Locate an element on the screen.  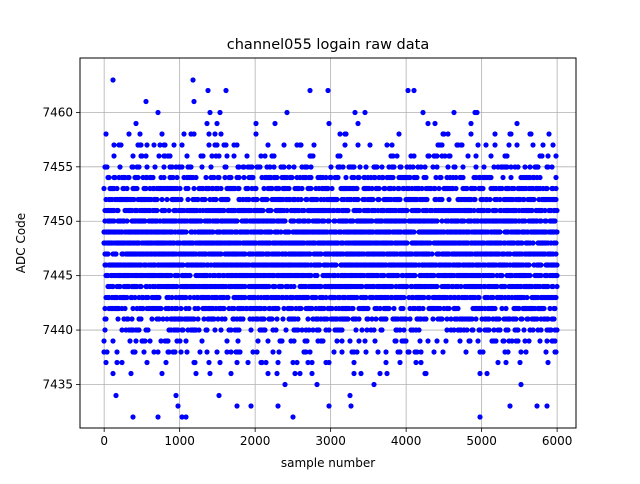
x-tick-label: 3000 is located at coordinates (330, 441).